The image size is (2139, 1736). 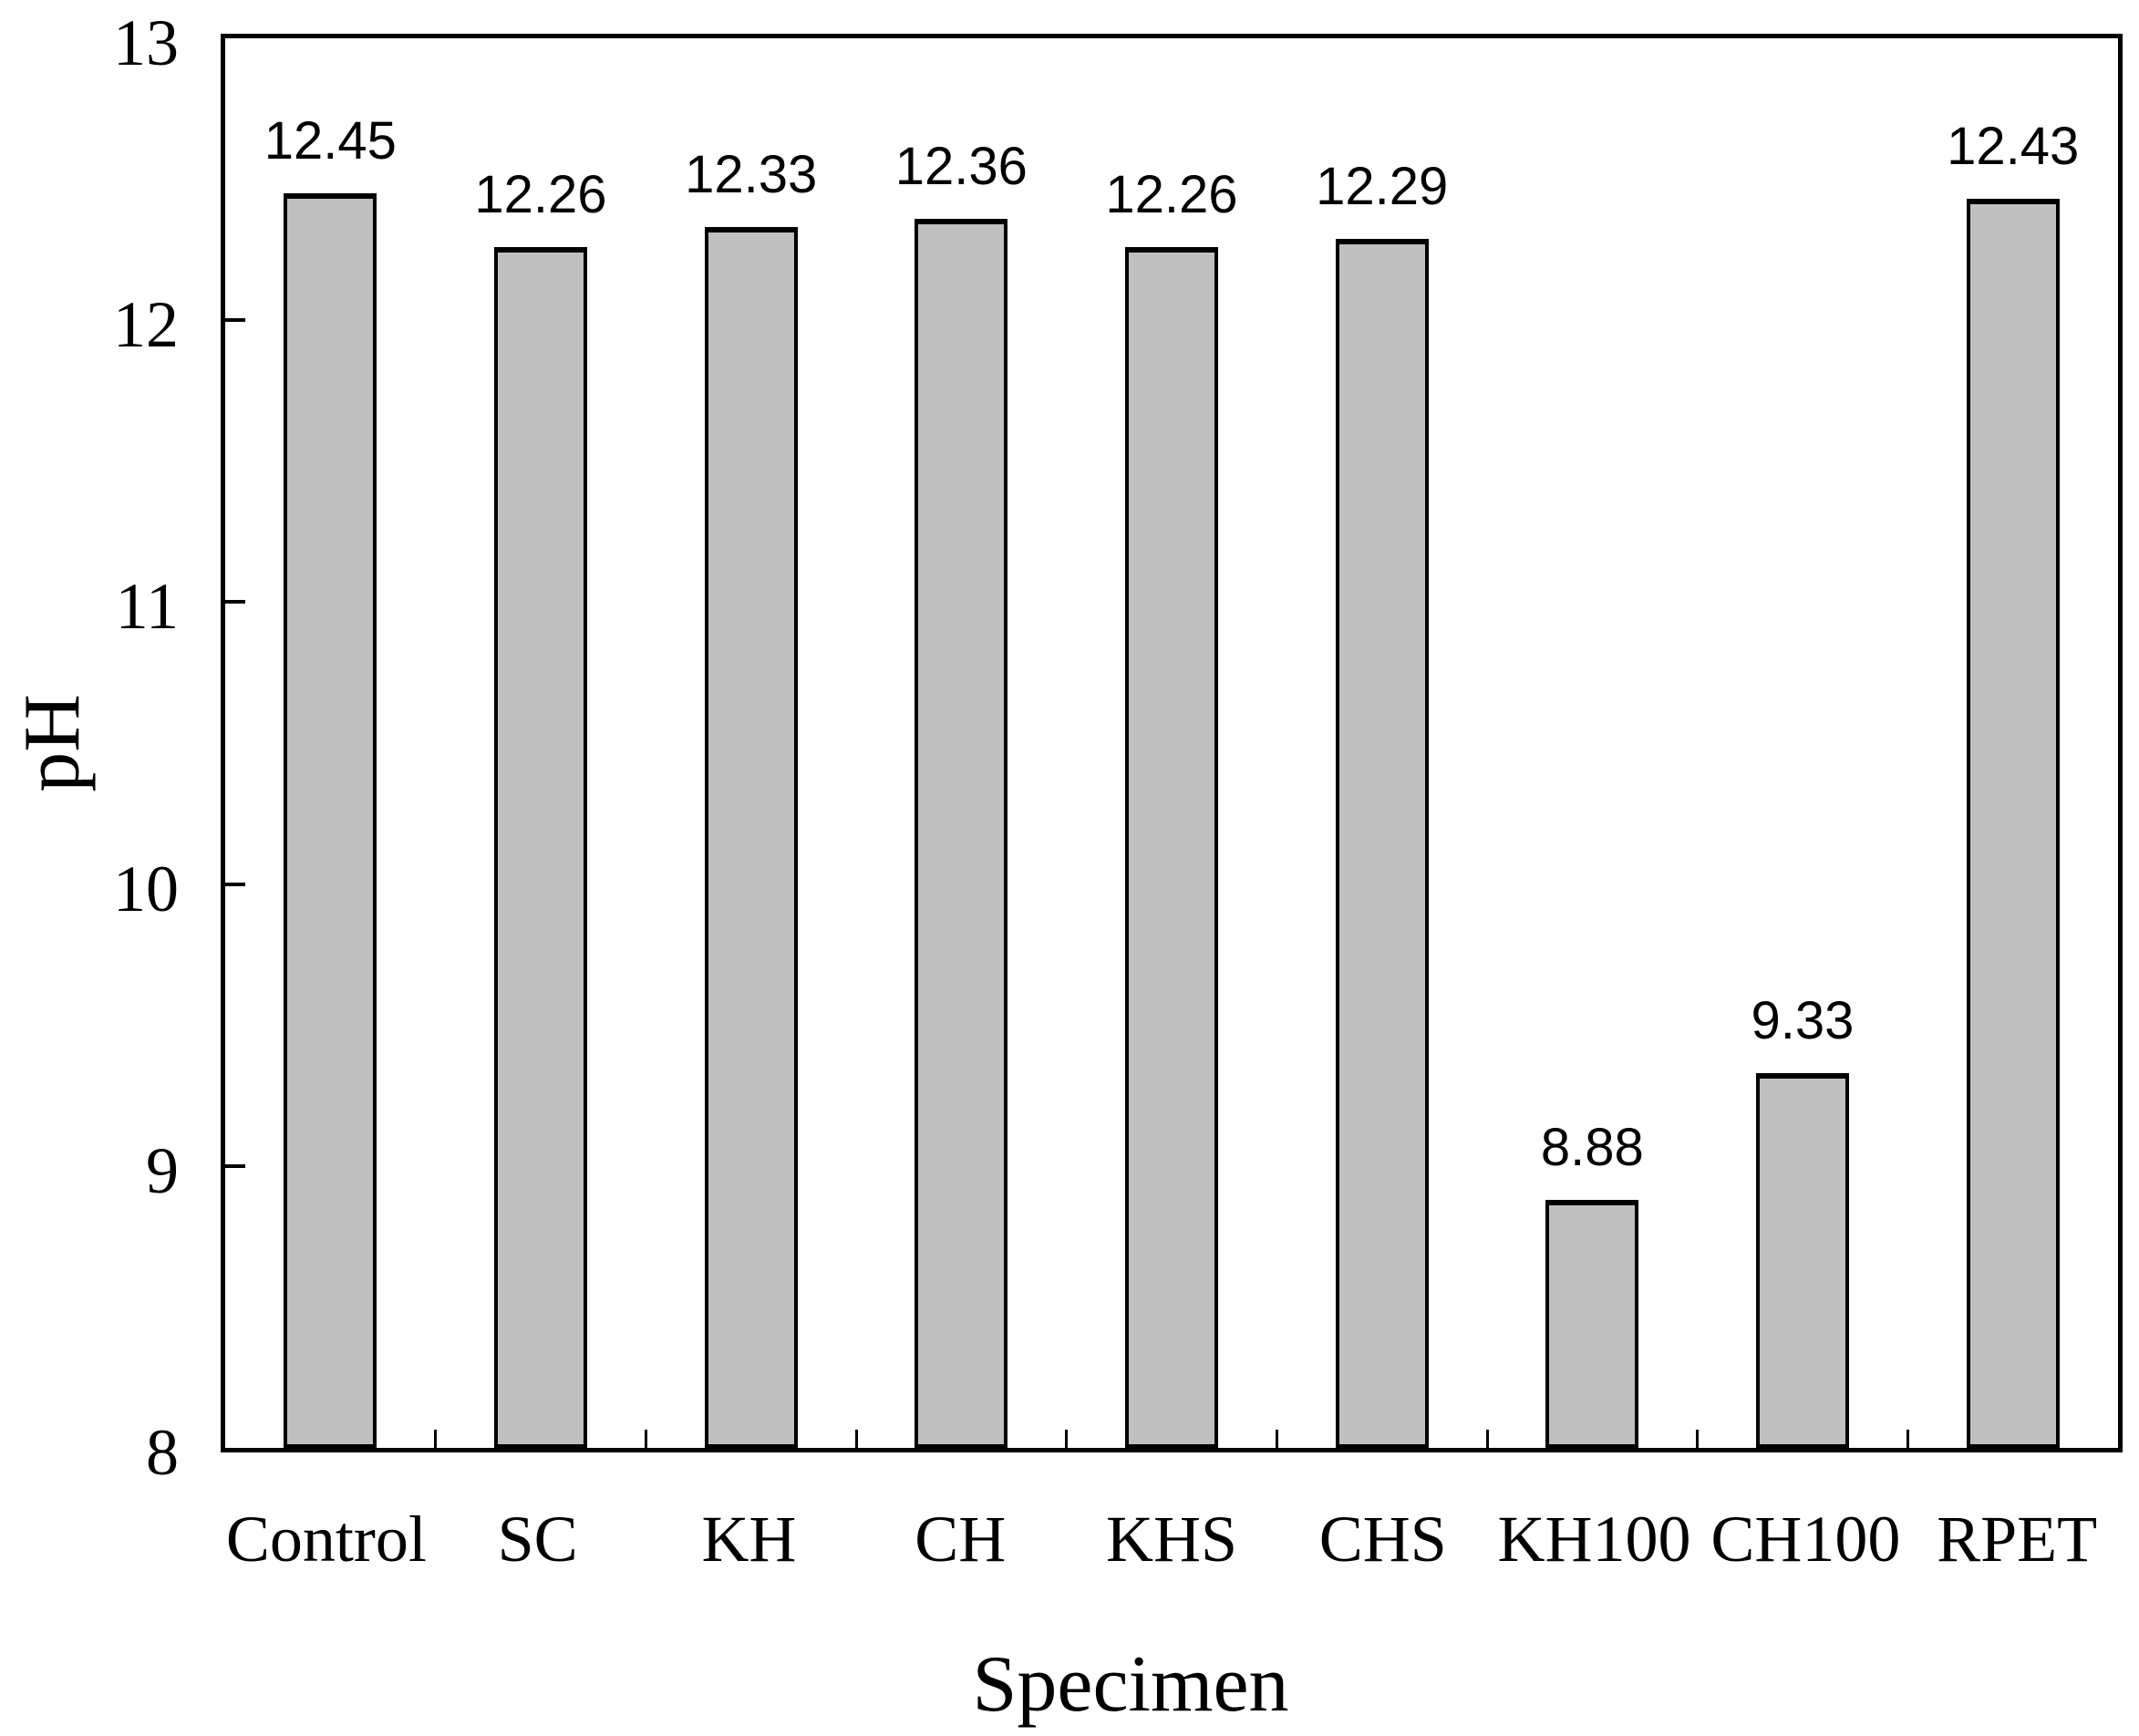 I want to click on bar-khs, so click(x=1171, y=847).